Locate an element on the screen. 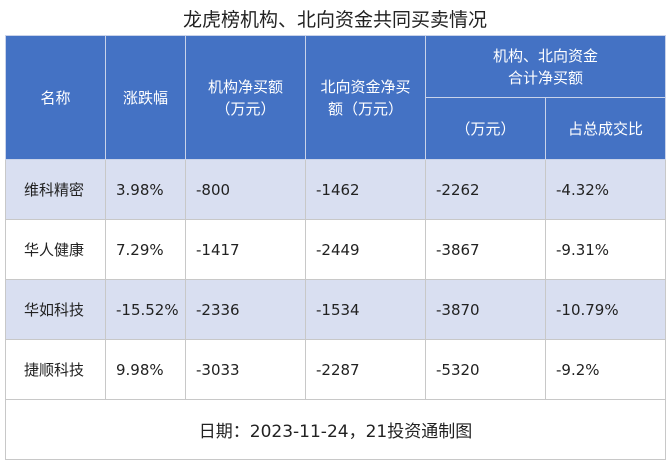 This screenshot has height=460, width=670. table-row: 华如科技 -15.52% -2336 -1534 -3870 -10.79% is located at coordinates (336, 309).